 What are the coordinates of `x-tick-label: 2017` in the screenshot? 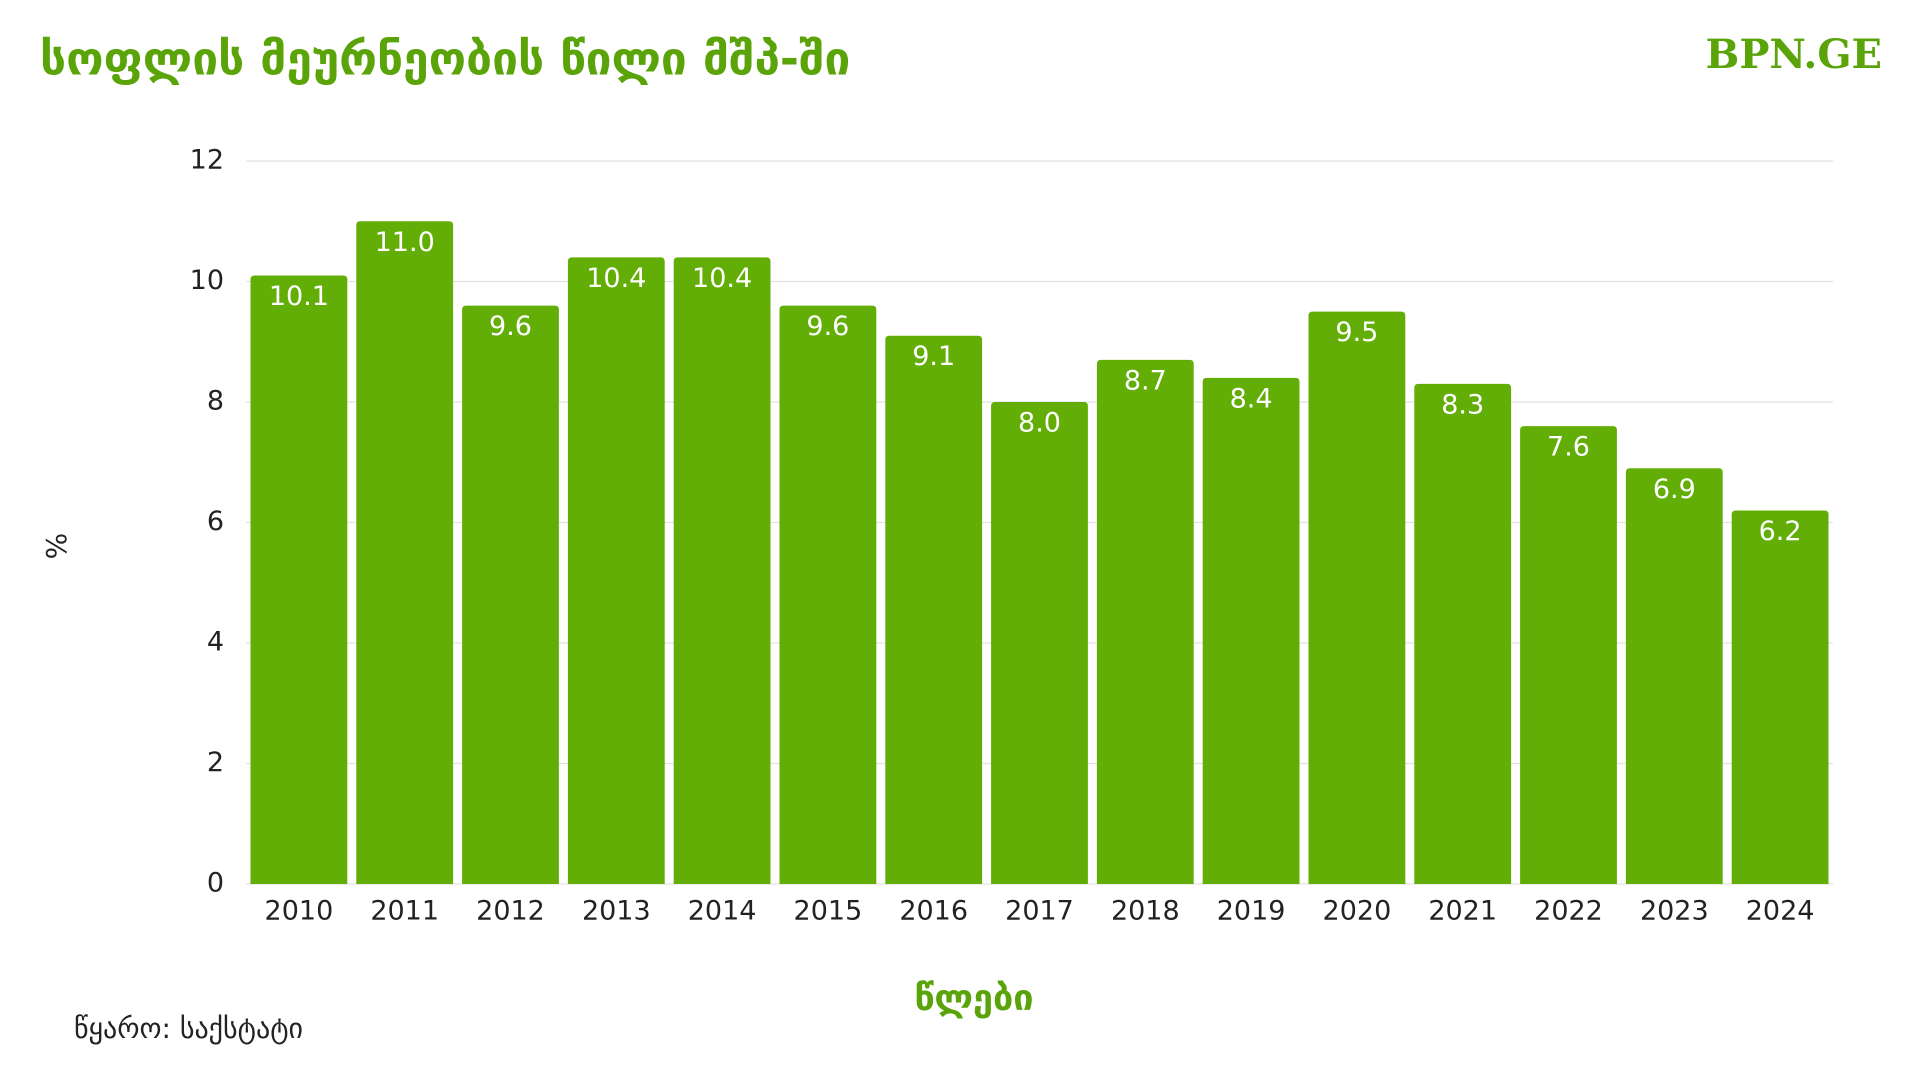 It's located at (1039, 911).